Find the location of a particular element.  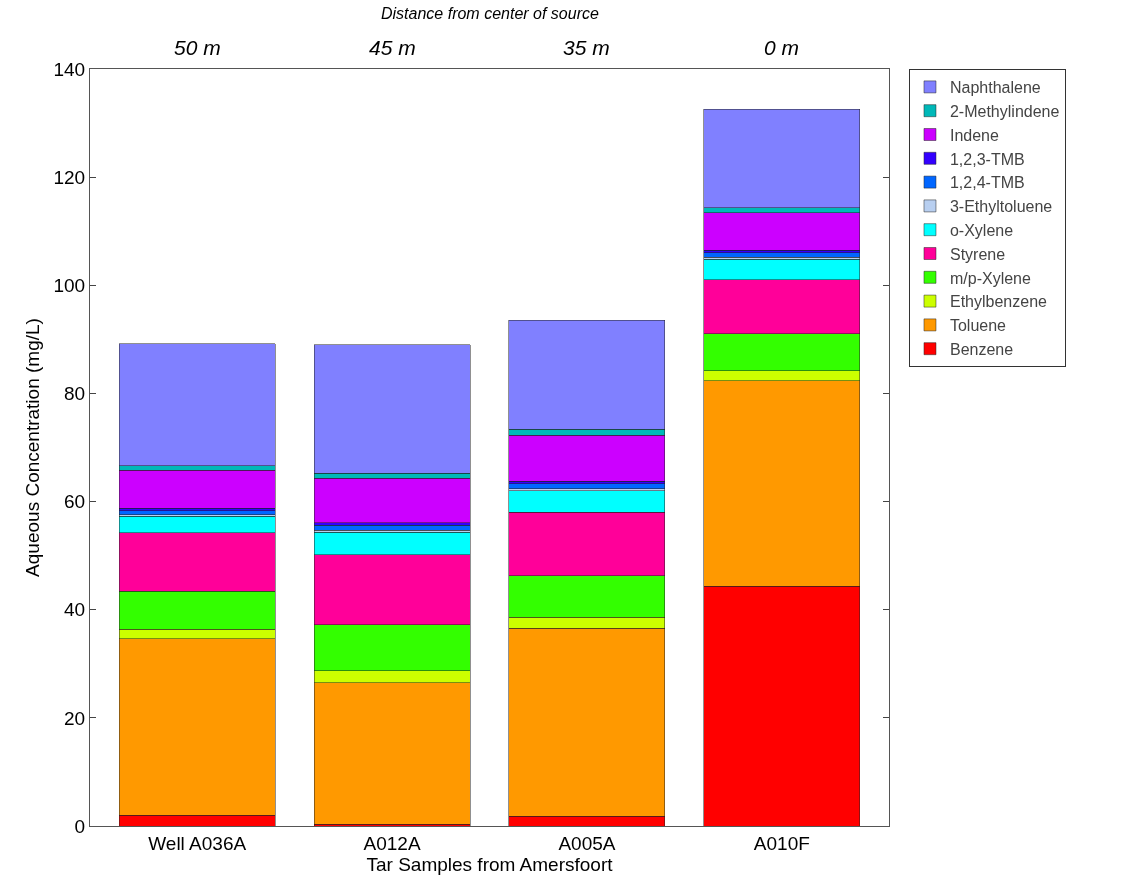

x2-axis-title: Distance from center of source is located at coordinates (490, 13).